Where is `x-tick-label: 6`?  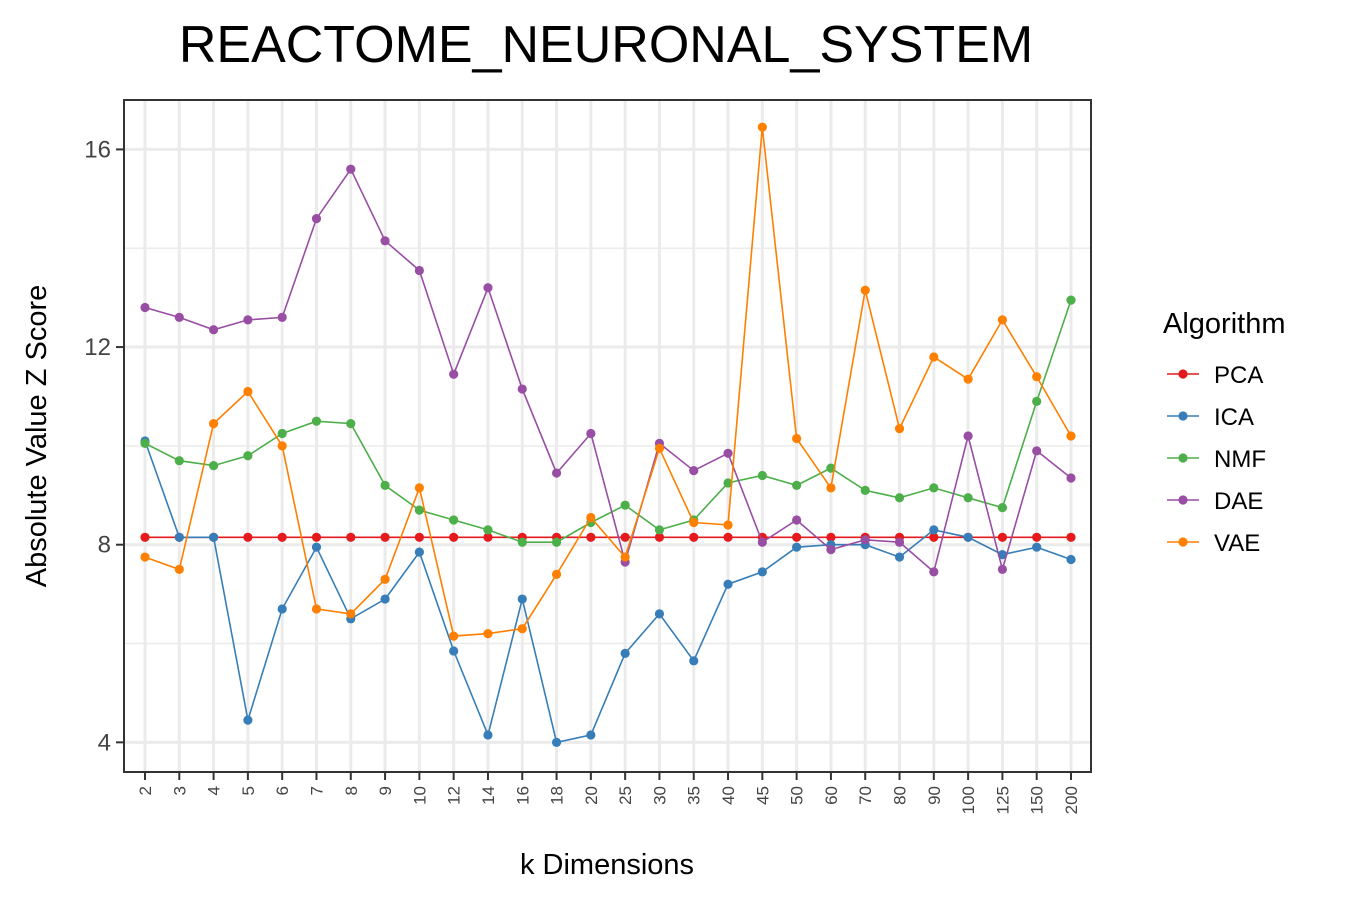 x-tick-label: 6 is located at coordinates (282, 790).